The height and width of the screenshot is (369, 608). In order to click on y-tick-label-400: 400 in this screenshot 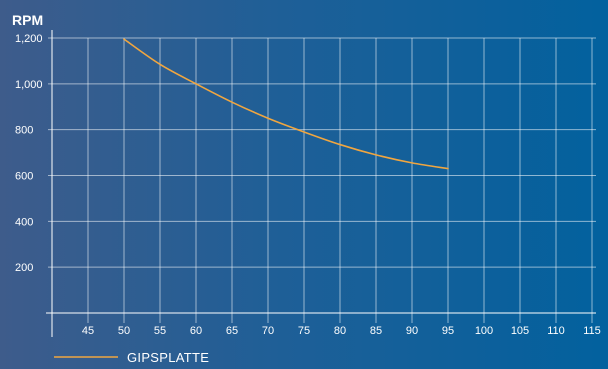, I will do `click(24, 222)`.